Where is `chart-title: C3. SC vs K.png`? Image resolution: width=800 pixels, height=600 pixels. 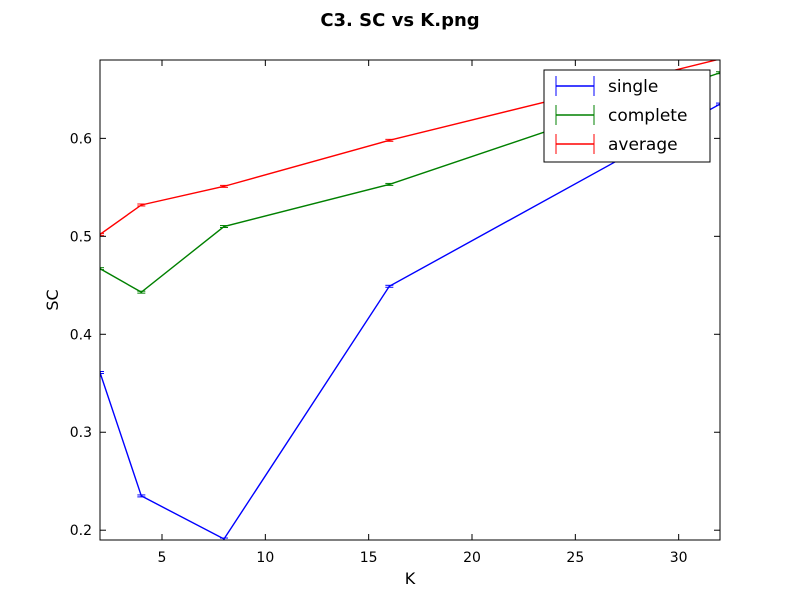
chart-title: C3. SC vs K.png is located at coordinates (399, 20).